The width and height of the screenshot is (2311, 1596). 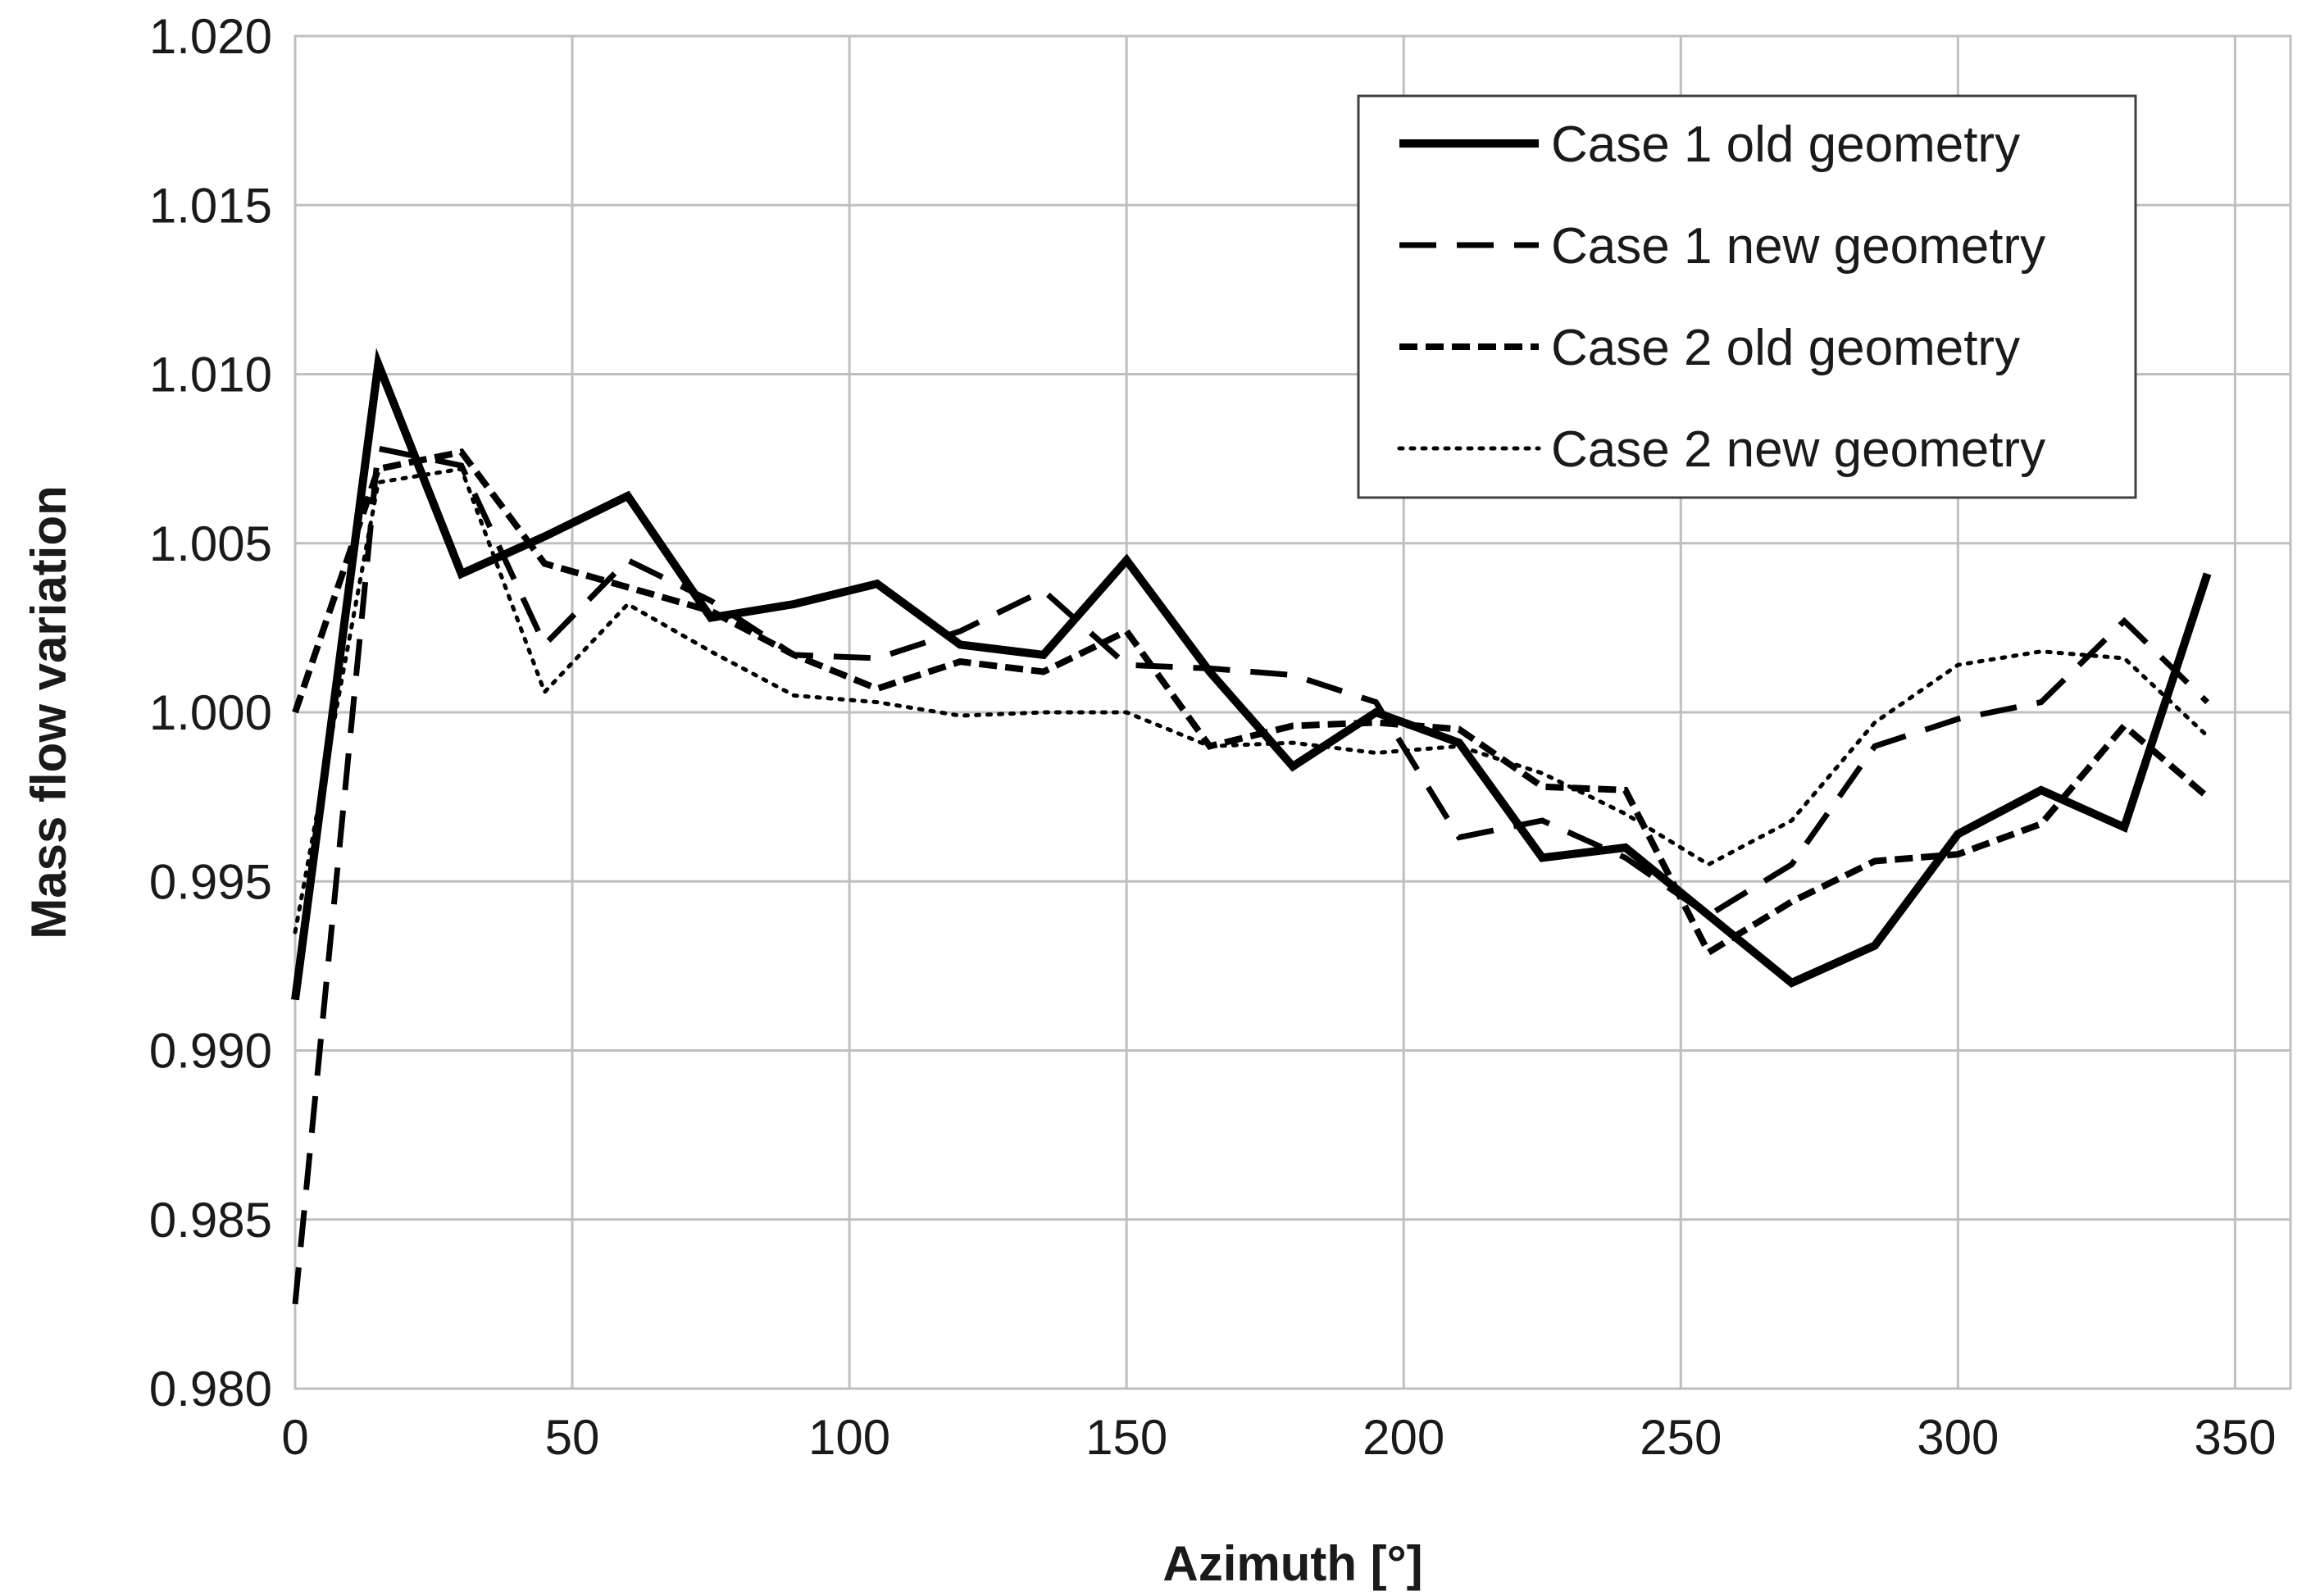 I want to click on x-tick-label: 250, so click(x=1681, y=1437).